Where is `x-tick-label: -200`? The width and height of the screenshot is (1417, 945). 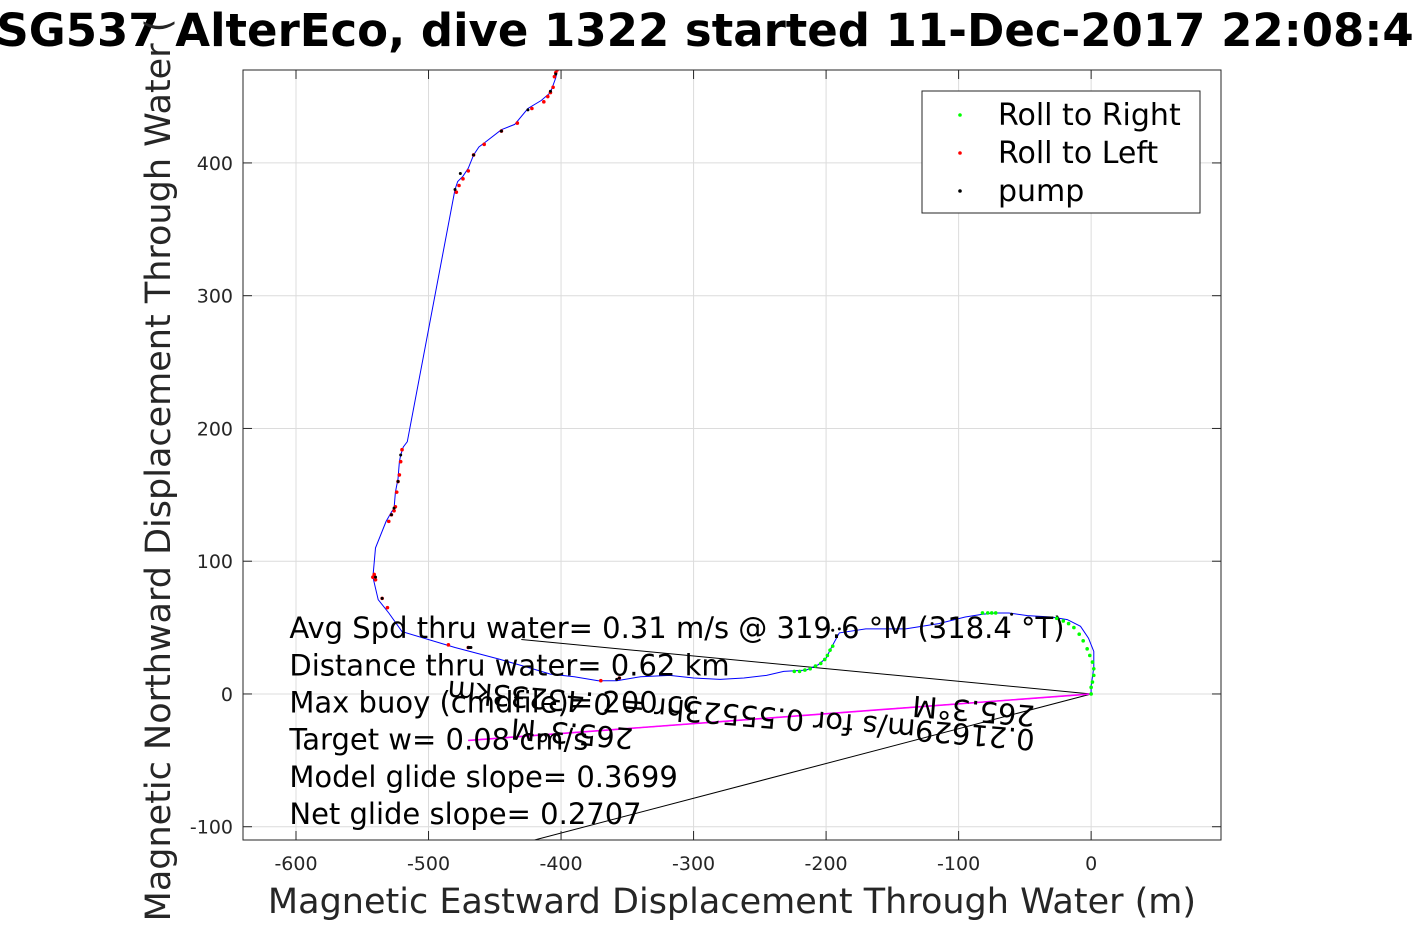
x-tick-label: -200 is located at coordinates (826, 864).